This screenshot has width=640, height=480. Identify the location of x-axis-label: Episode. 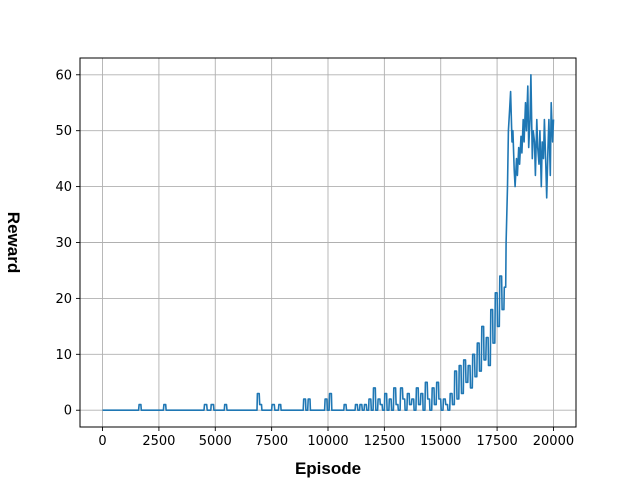
(328, 468).